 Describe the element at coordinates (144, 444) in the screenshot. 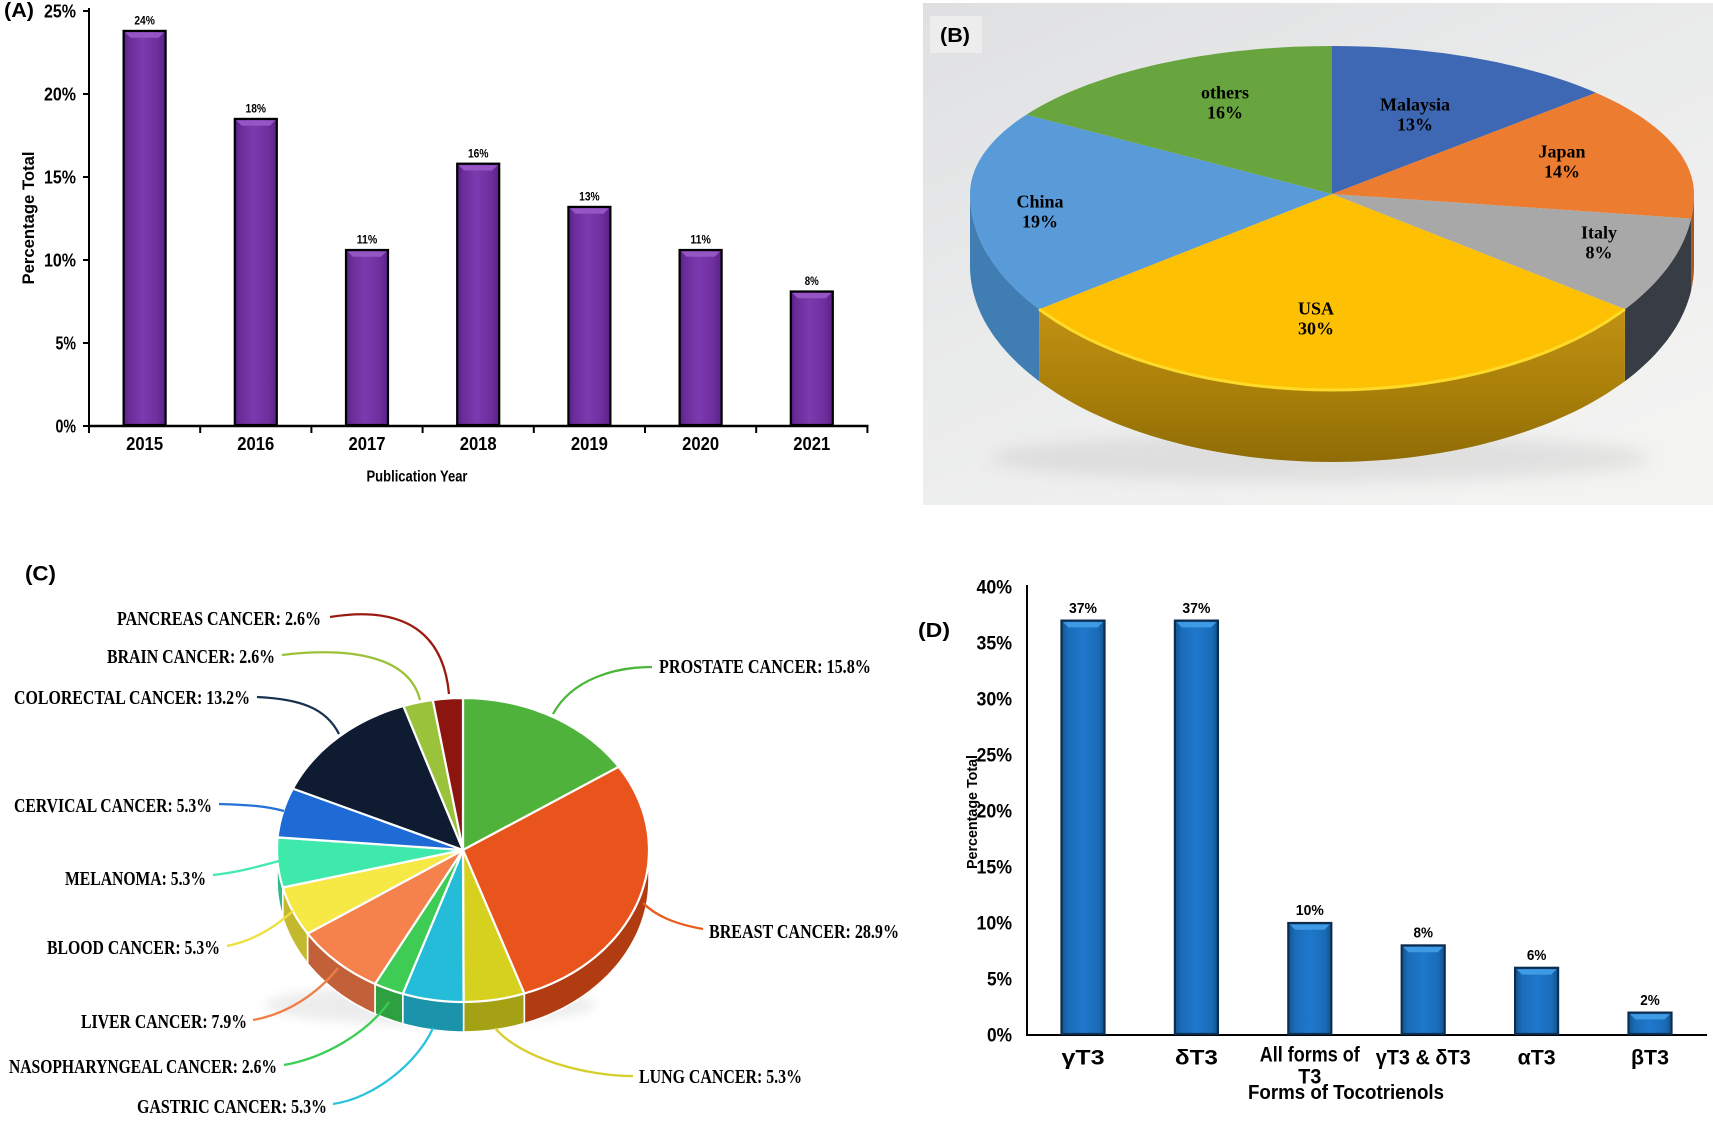

I see `svg-text: 2015` at that location.